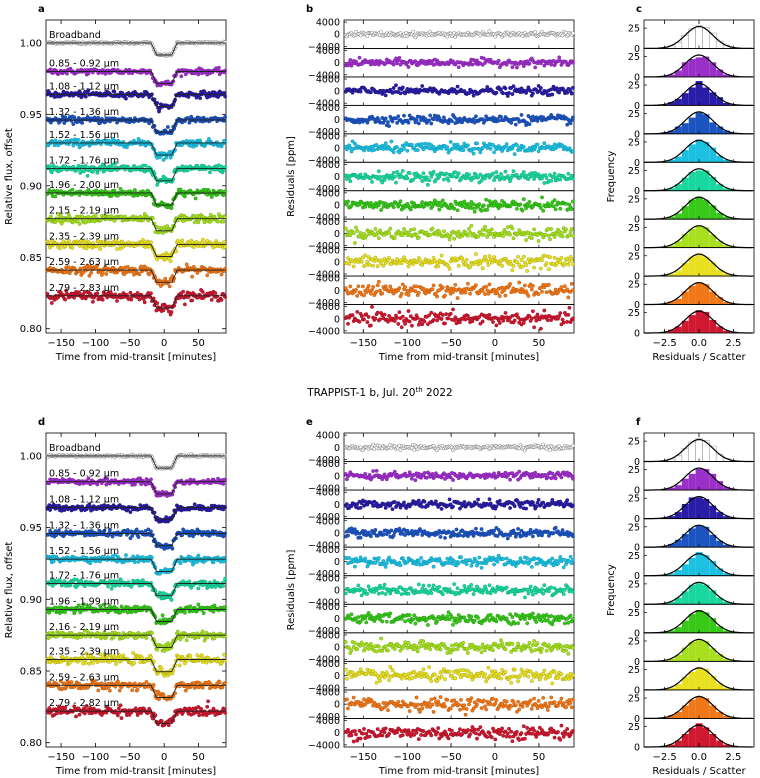  What do you see at coordinates (637, 334) in the screenshot?
I see `hist-ytick-label: 0` at bounding box center [637, 334].